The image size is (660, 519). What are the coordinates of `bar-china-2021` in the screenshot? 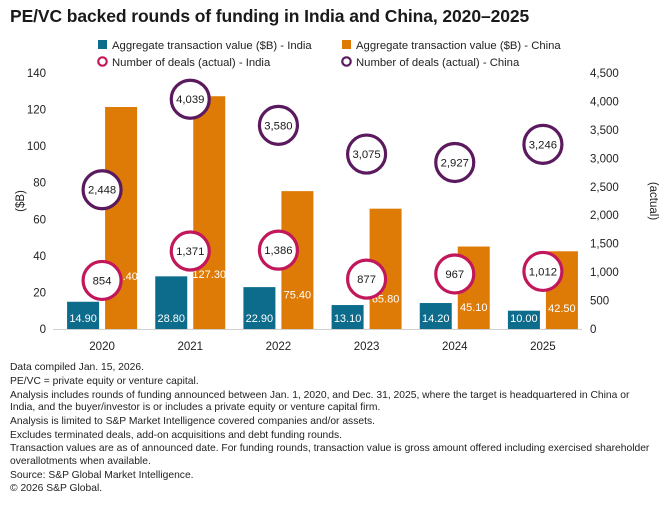 It's located at (209, 212).